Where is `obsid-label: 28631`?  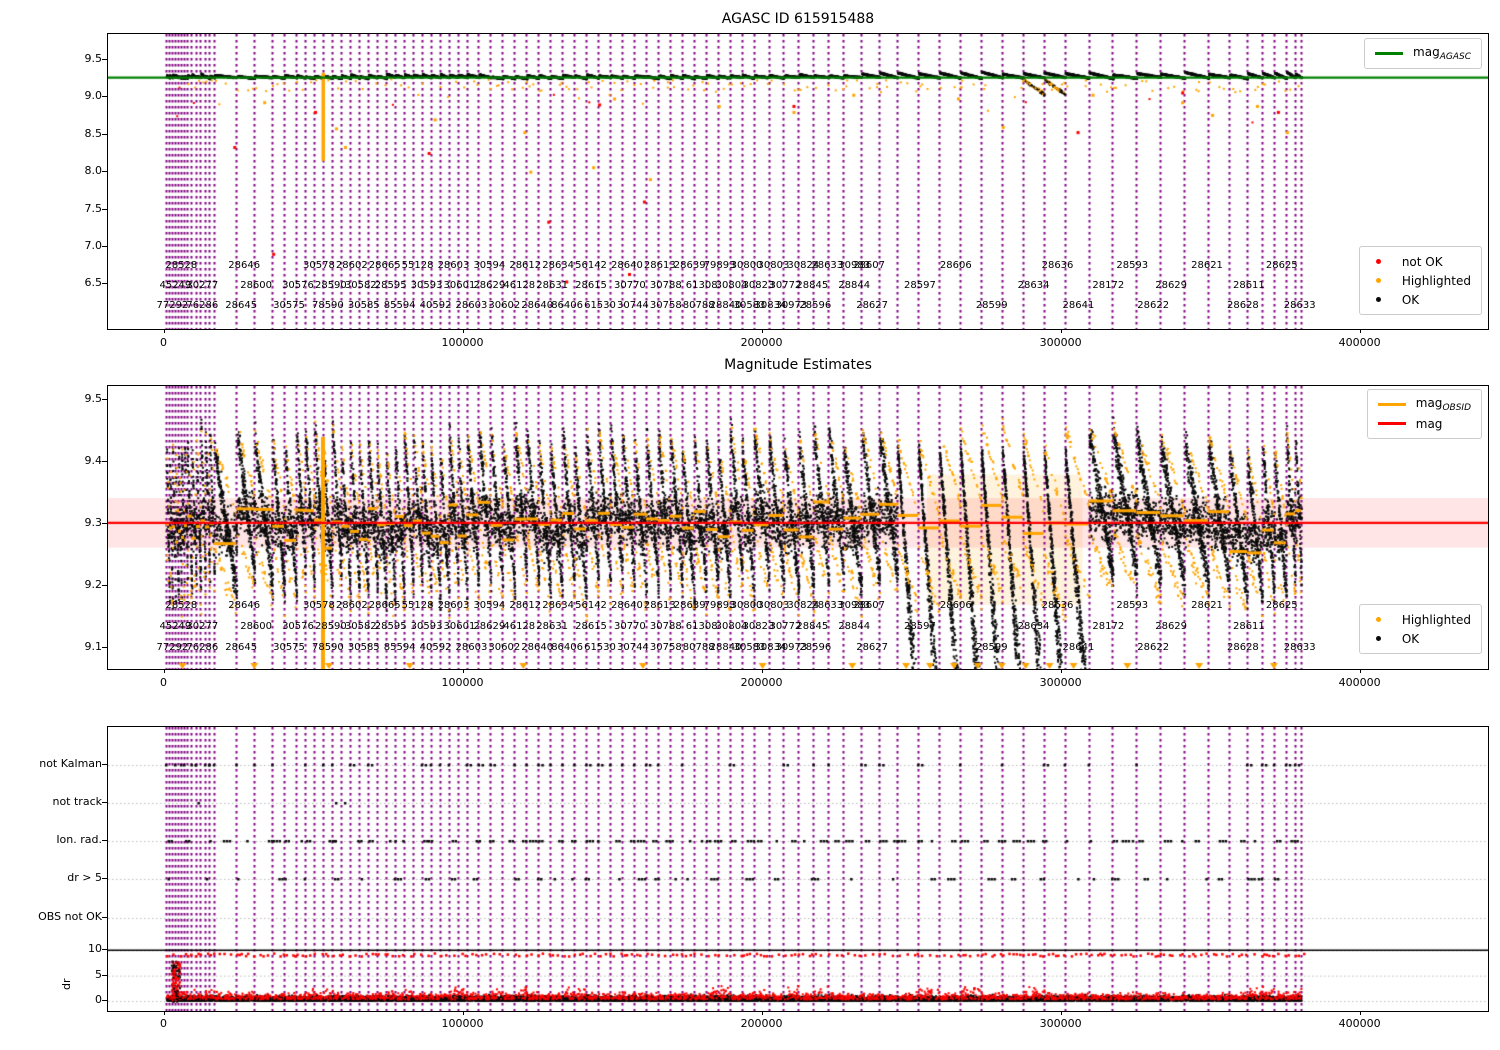 obsid-label: 28631 is located at coordinates (552, 285).